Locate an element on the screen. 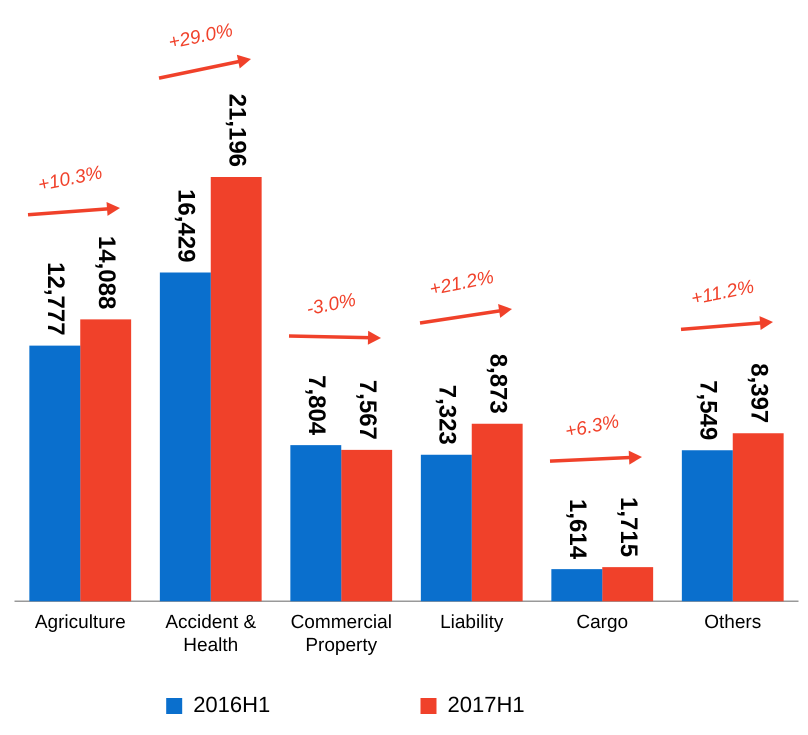 The width and height of the screenshot is (808, 735). annotation: -3.0% is located at coordinates (331, 305).